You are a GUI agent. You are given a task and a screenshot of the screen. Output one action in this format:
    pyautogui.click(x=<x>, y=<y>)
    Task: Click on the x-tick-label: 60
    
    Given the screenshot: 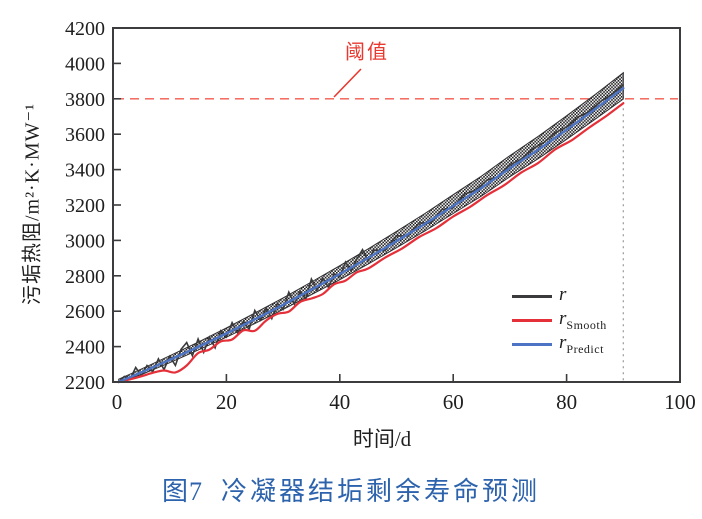 What is the action you would take?
    pyautogui.click(x=453, y=402)
    